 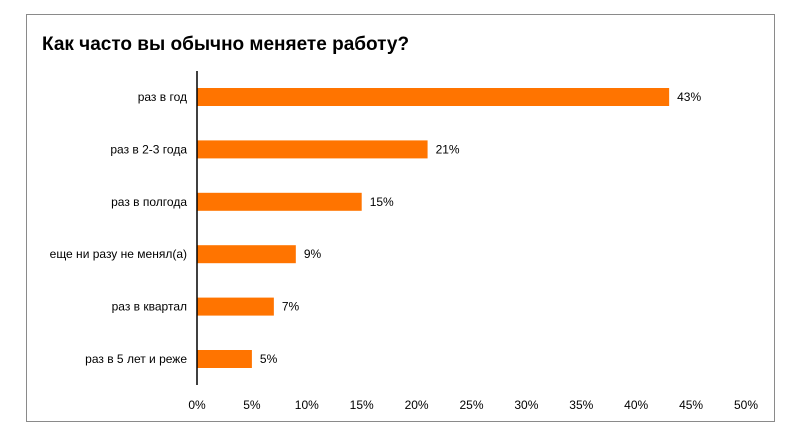 What do you see at coordinates (307, 405) in the screenshot?
I see `x-tick-label-3: 10%` at bounding box center [307, 405].